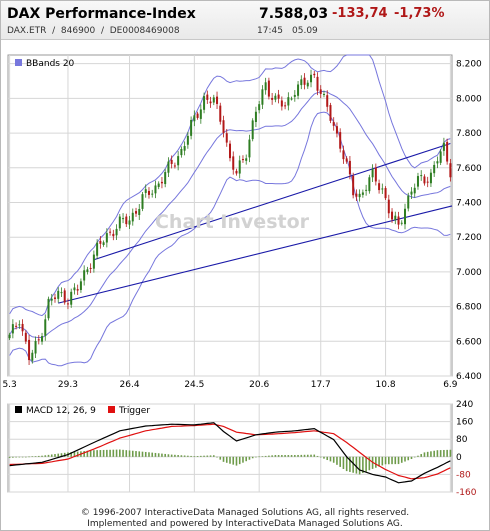 Image resolution: width=490 pixels, height=531 pixels. What do you see at coordinates (464, 405) in the screenshot?
I see `macd-tick-label: 240` at bounding box center [464, 405].